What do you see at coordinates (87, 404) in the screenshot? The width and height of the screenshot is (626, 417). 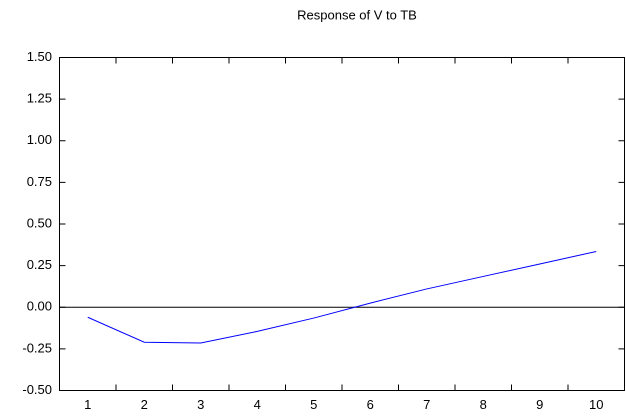 I see `x-tick-label: 1` at bounding box center [87, 404].